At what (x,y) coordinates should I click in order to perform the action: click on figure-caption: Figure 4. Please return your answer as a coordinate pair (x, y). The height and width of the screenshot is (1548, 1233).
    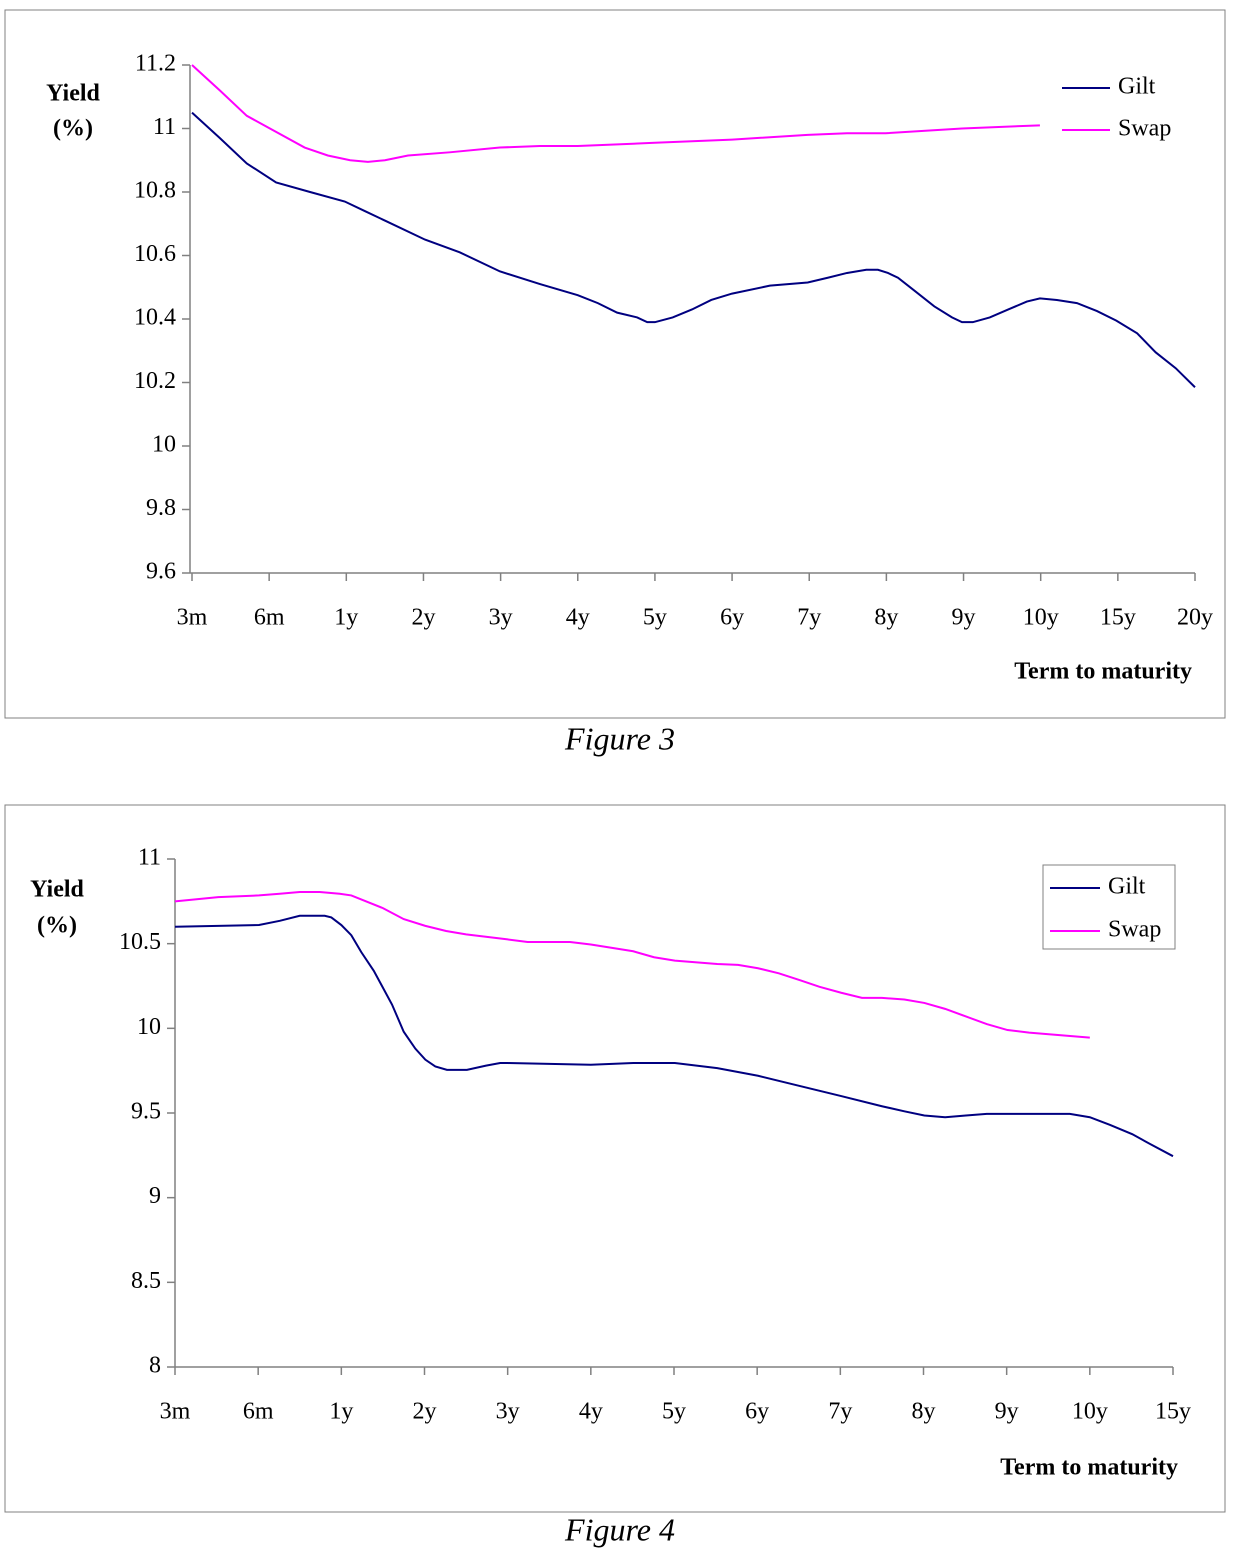
    Looking at the image, I should click on (619, 1529).